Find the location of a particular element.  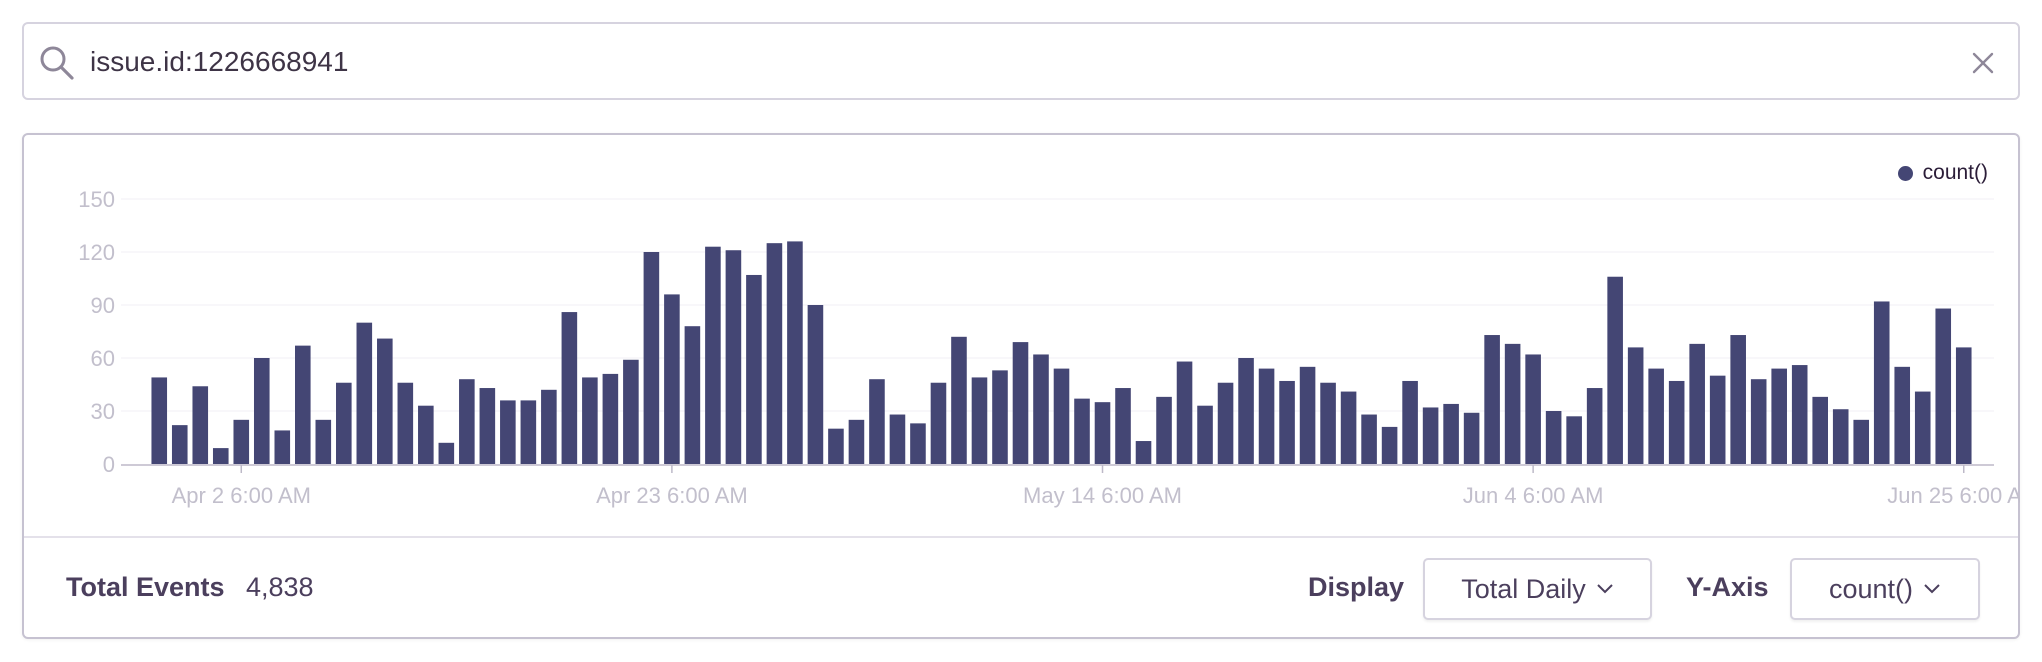

chevron-down-icon is located at coordinates (1605, 589).